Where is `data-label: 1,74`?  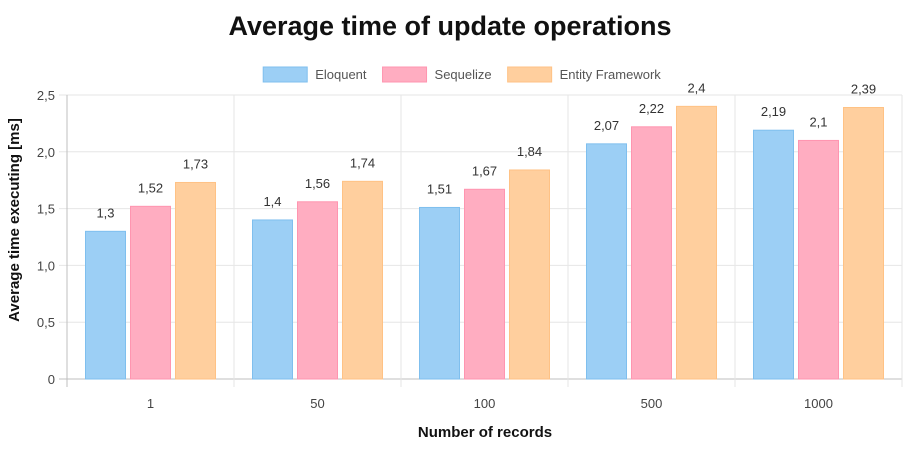 data-label: 1,74 is located at coordinates (362, 162).